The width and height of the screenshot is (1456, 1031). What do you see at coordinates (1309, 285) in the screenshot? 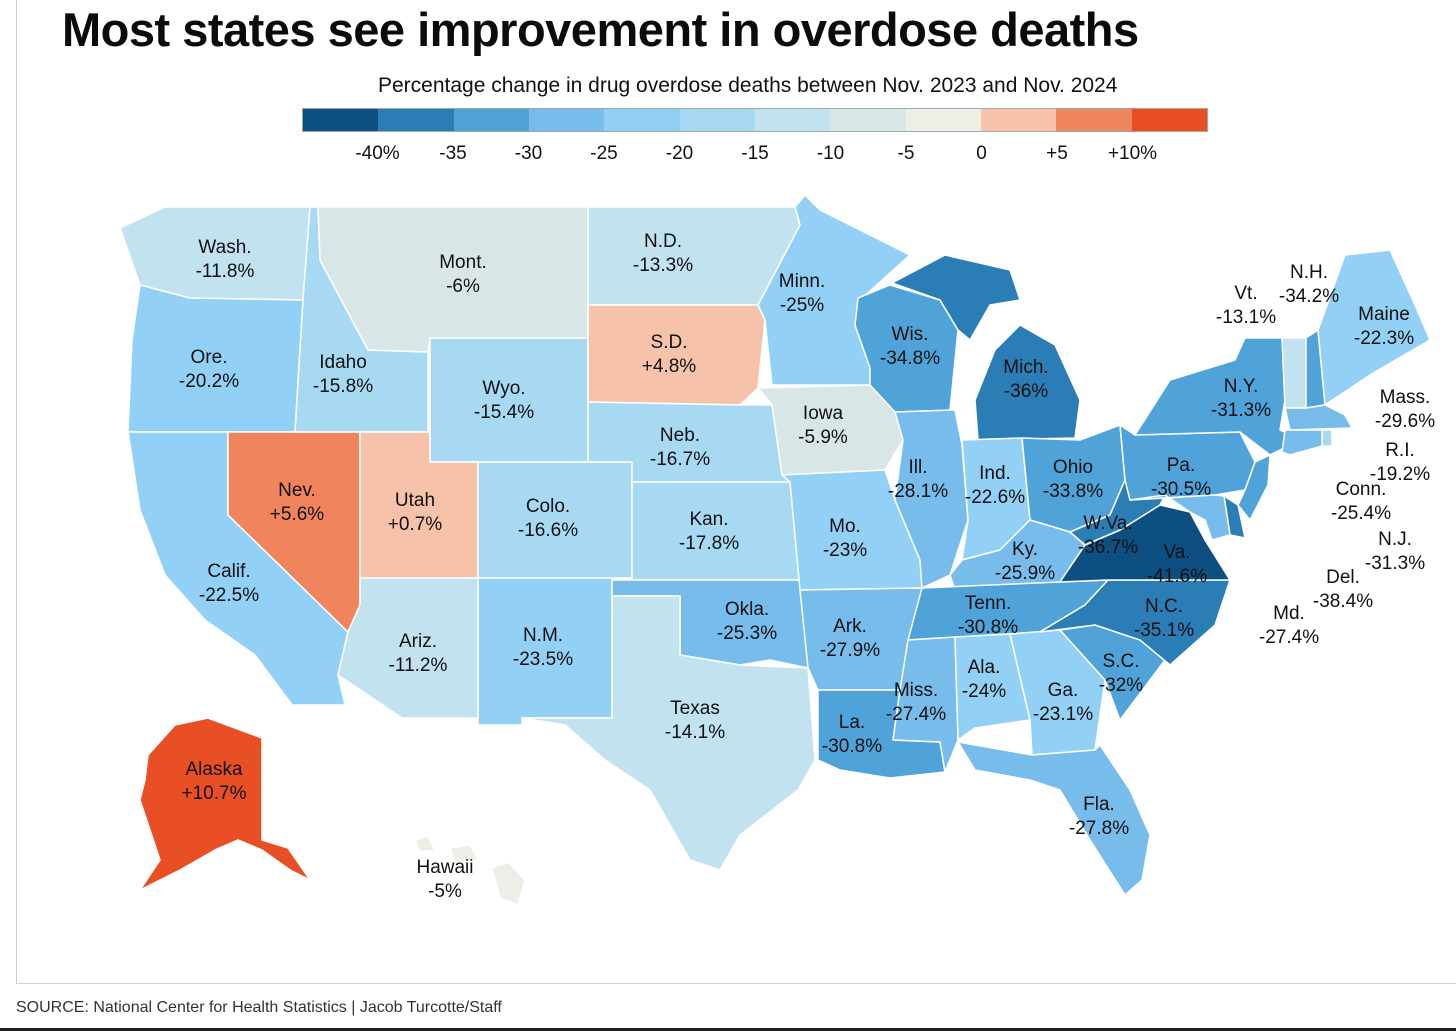
I see `state-label-nh: N.H. -34.2%` at bounding box center [1309, 285].